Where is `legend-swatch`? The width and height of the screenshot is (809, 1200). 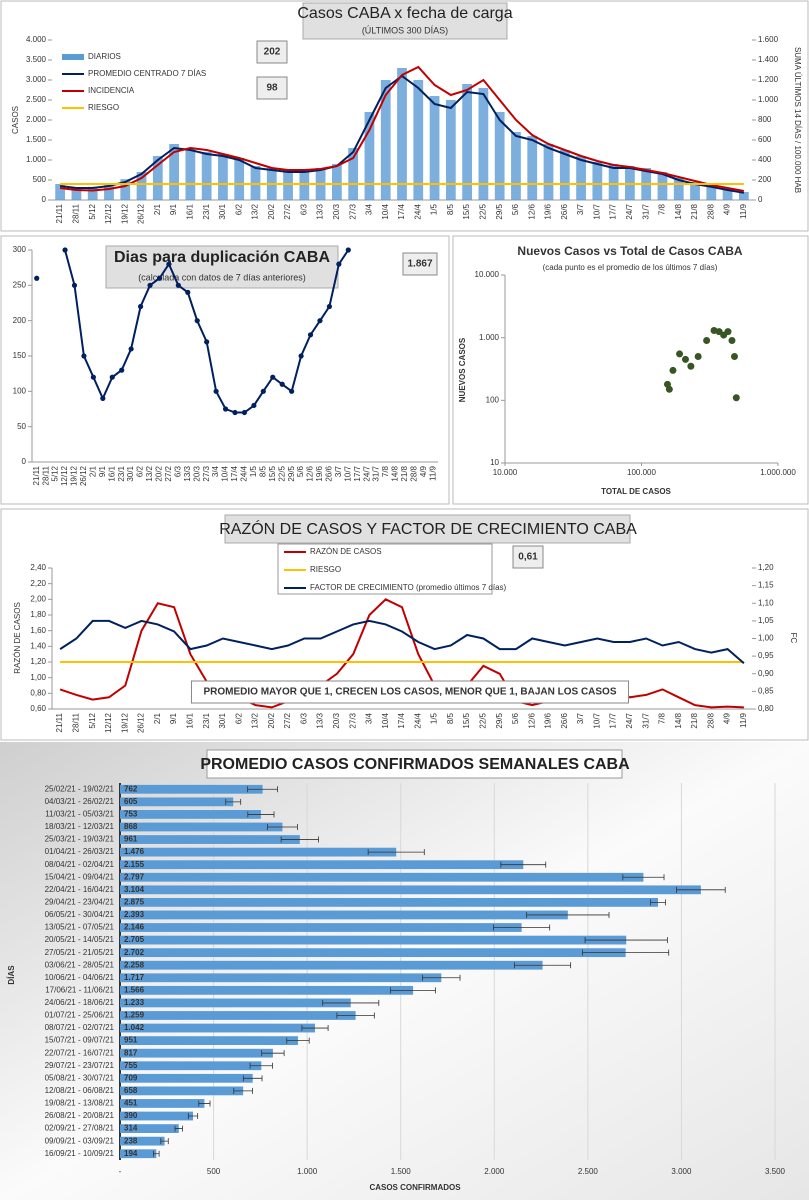 legend-swatch is located at coordinates (73, 57).